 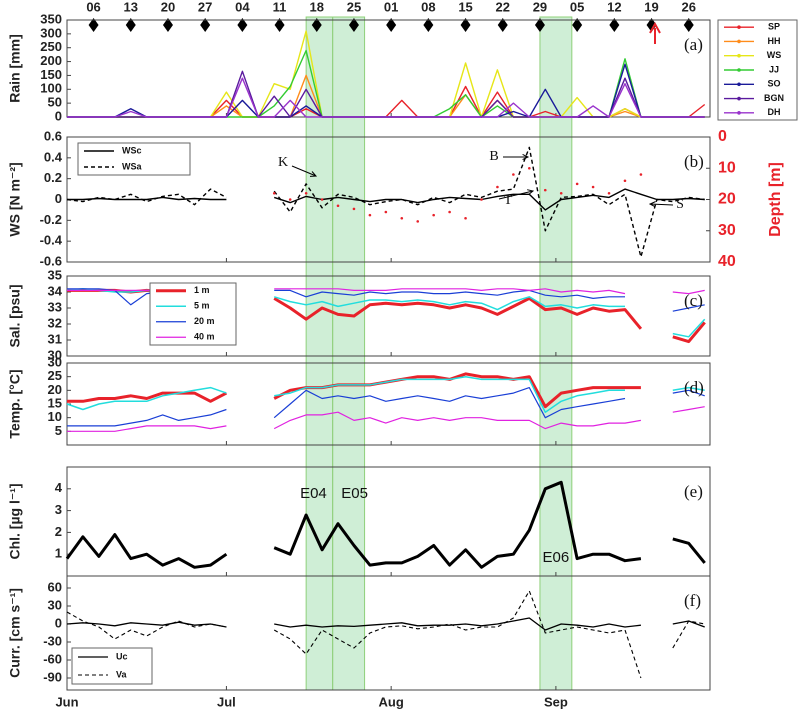 I want to click on annotation: B, so click(x=493, y=156).